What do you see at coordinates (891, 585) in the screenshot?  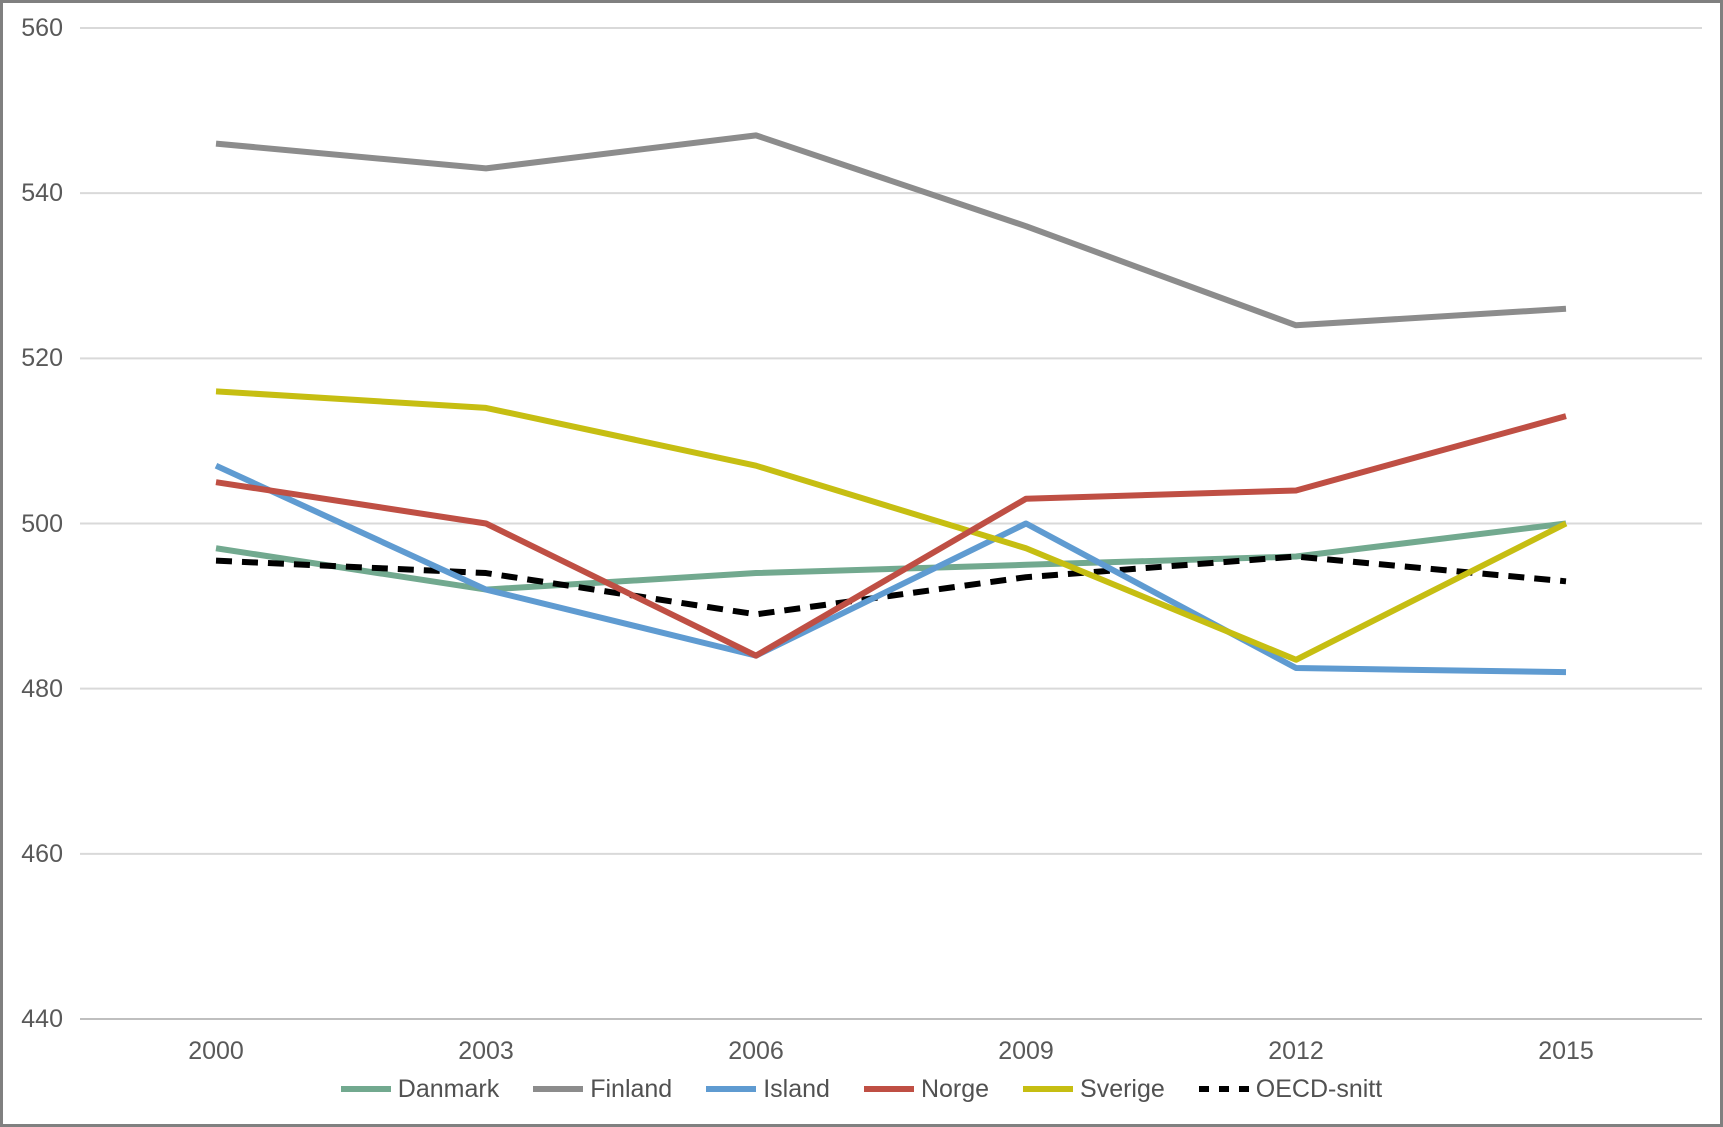 I see `series-line-oecd-snitt` at bounding box center [891, 585].